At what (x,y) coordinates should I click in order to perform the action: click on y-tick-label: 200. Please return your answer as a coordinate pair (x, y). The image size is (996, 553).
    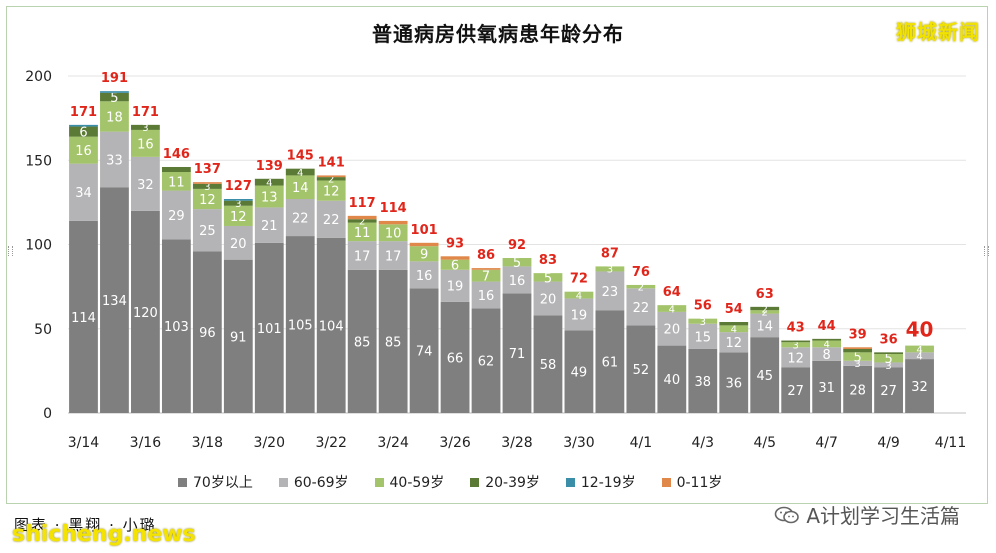
    Looking at the image, I should click on (38, 77).